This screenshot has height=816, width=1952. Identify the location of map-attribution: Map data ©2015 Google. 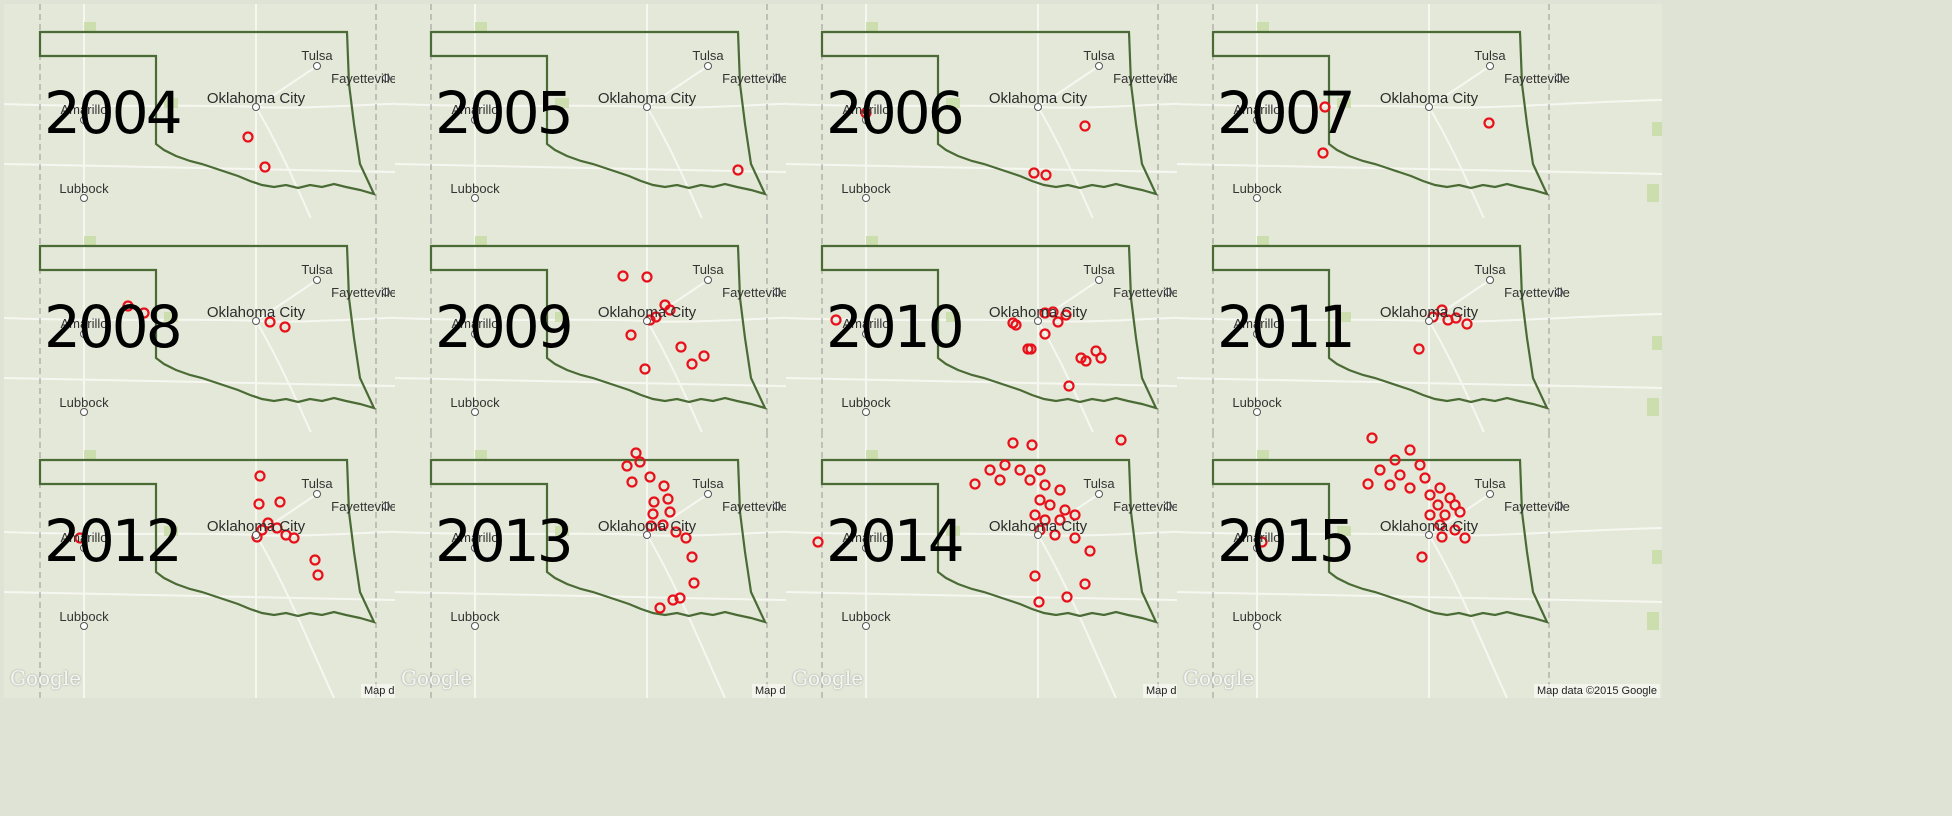
(1596, 691).